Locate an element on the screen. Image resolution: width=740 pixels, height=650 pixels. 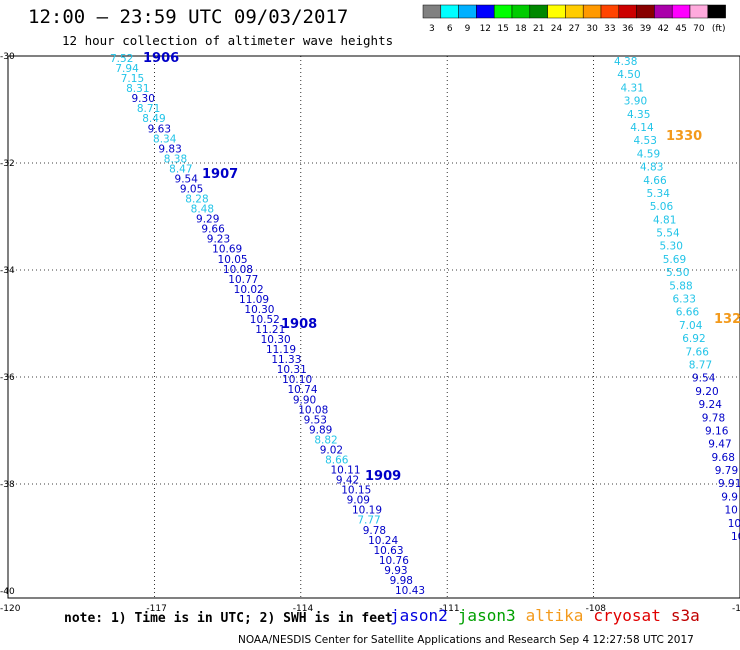
satellite-name: jason3 is located at coordinates (486, 615).